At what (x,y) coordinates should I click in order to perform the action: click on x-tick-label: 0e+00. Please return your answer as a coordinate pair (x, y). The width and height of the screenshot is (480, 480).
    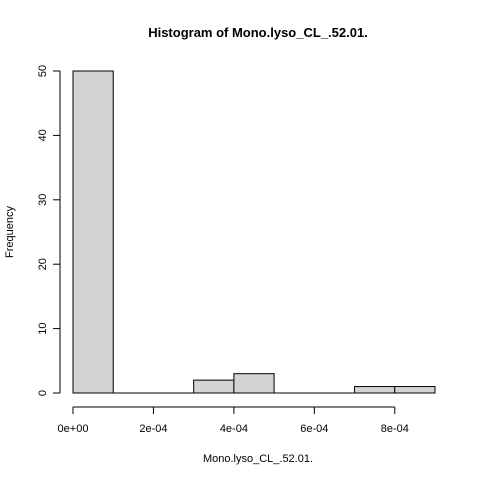
    Looking at the image, I should click on (73, 429).